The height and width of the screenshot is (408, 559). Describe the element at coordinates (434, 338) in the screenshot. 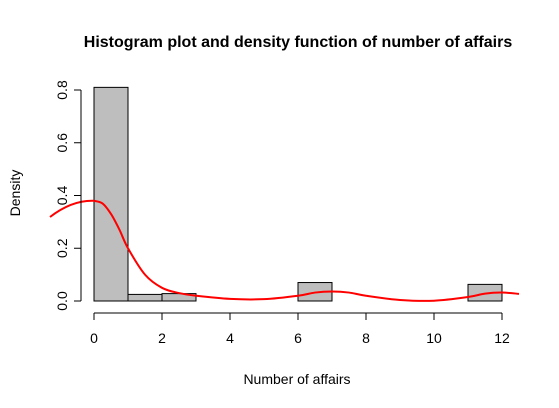

I see `x-tick-label: 10` at that location.